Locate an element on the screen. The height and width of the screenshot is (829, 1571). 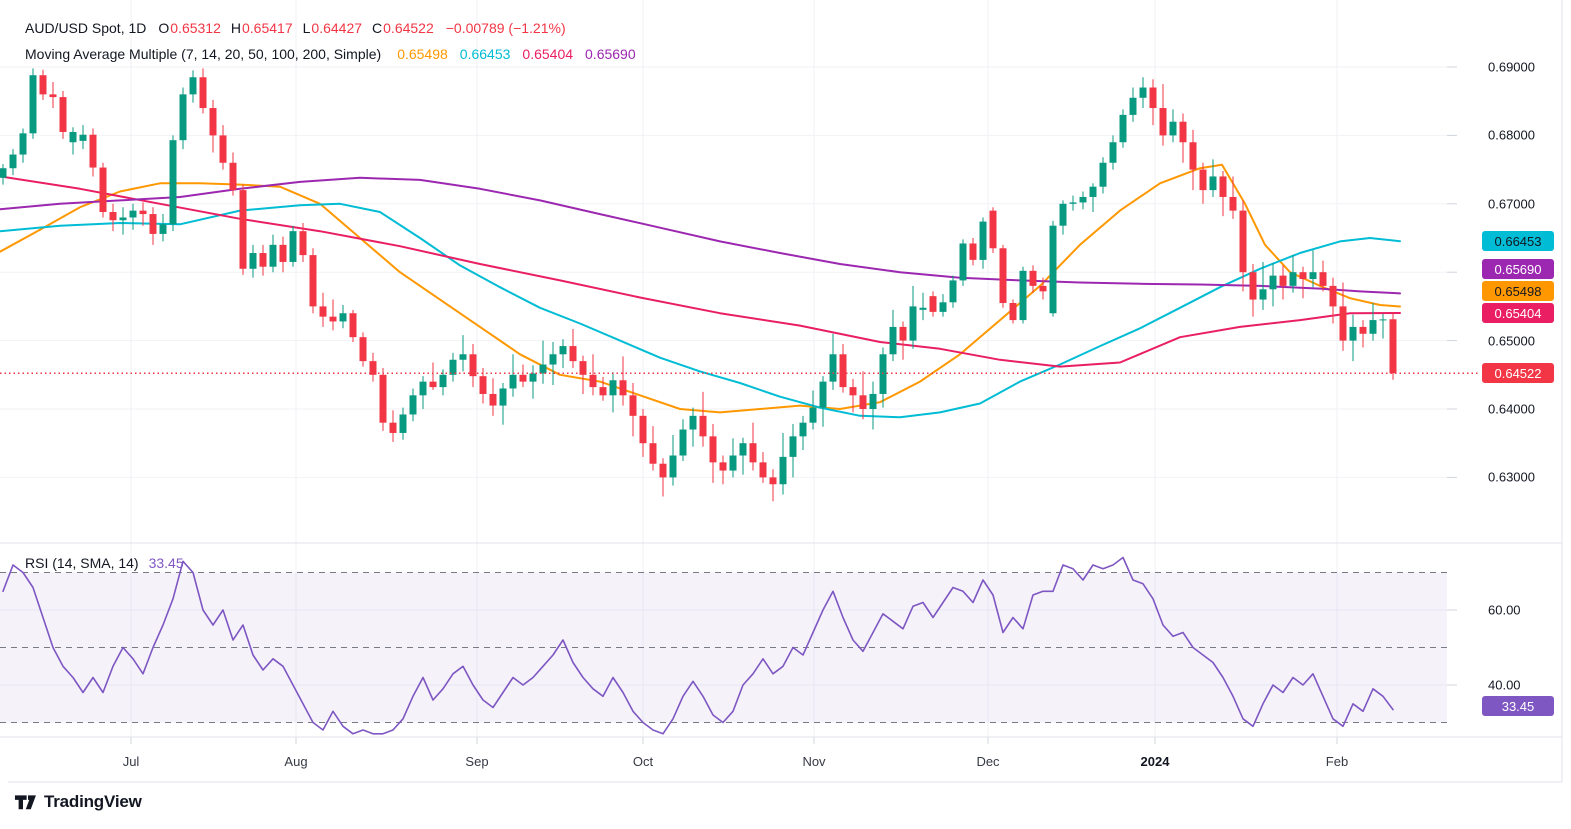
change-value: −0.00789 (−1.21%) is located at coordinates (505, 28).